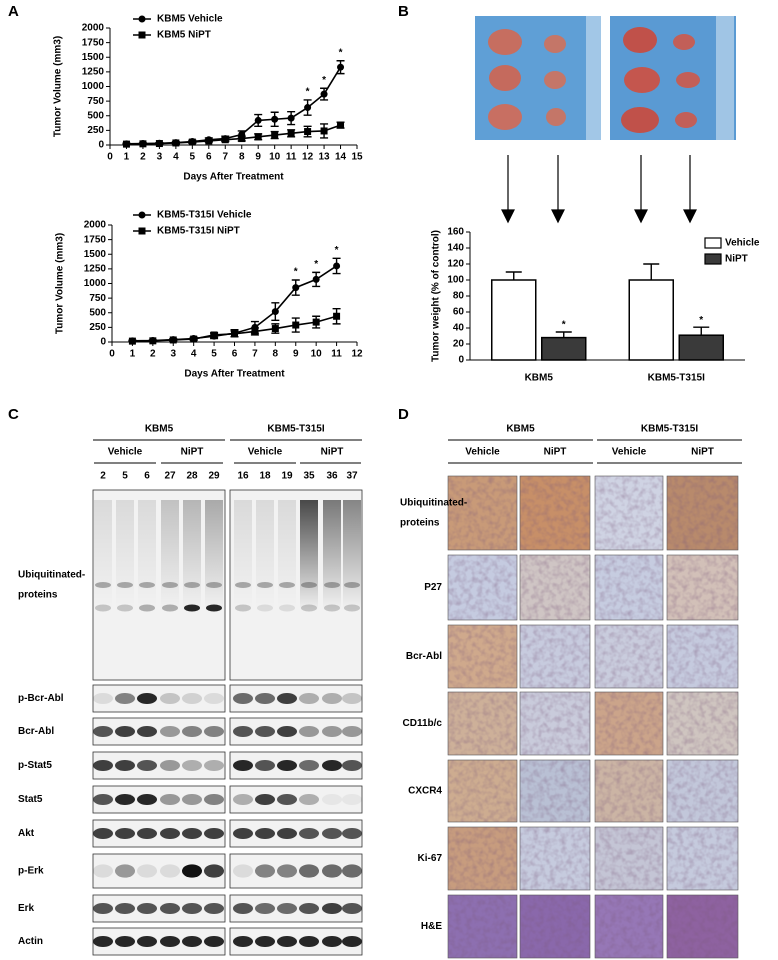  Describe the element at coordinates (101, 145) in the screenshot. I see `y-tick-label: 0` at that location.